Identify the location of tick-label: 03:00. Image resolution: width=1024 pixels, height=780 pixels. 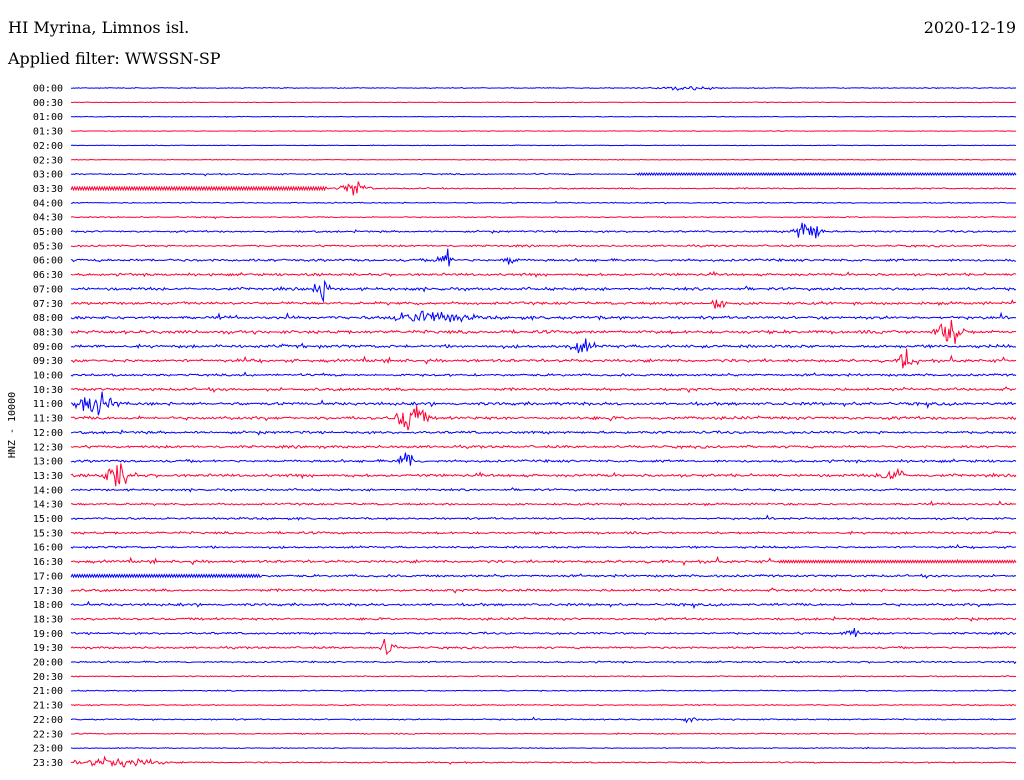
(48, 175).